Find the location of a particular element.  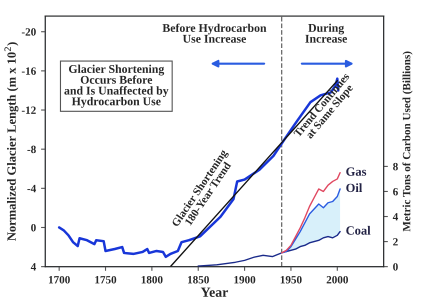

series-label: Gas is located at coordinates (356, 171).